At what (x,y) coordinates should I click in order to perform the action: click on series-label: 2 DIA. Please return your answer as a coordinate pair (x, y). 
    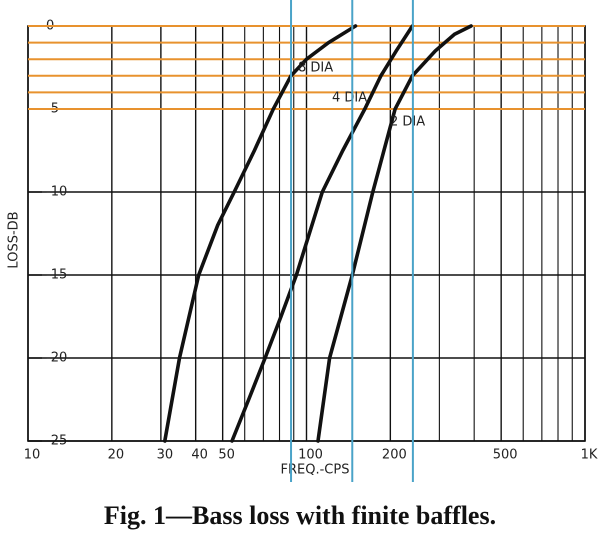
    Looking at the image, I should click on (407, 122).